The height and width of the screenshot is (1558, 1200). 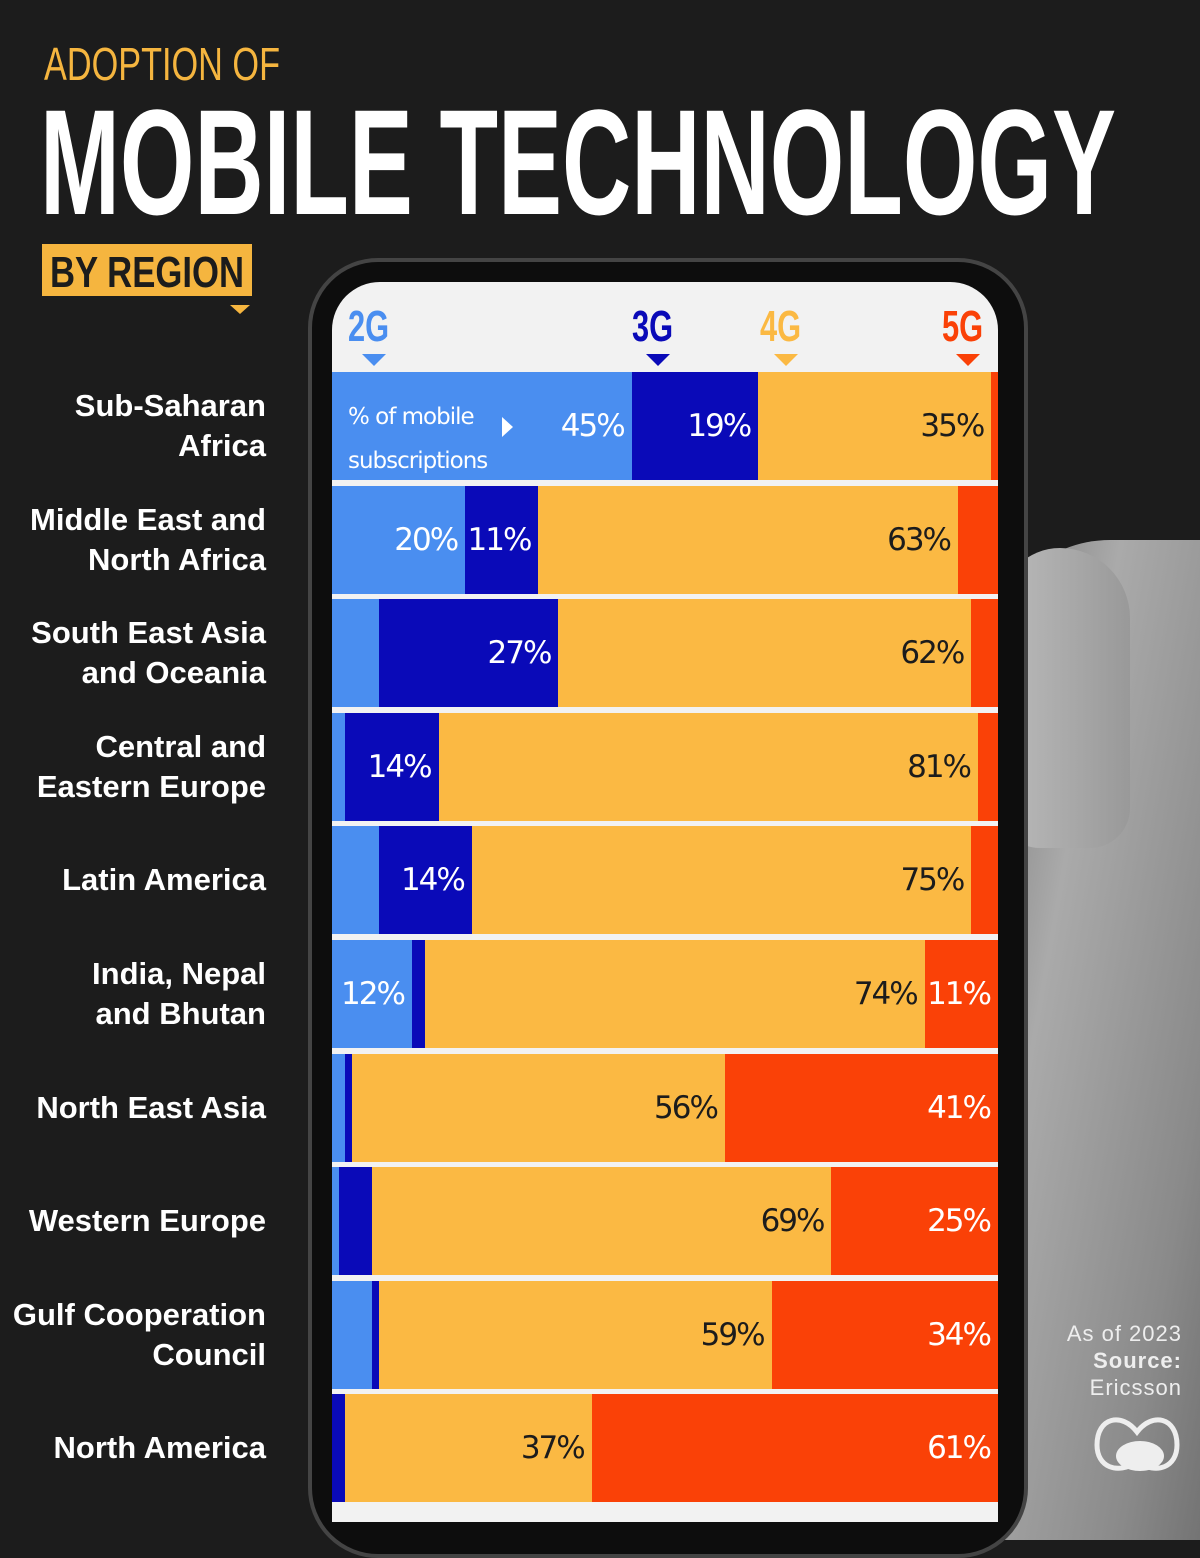 I want to click on data-label: 34%, so click(x=959, y=1334).